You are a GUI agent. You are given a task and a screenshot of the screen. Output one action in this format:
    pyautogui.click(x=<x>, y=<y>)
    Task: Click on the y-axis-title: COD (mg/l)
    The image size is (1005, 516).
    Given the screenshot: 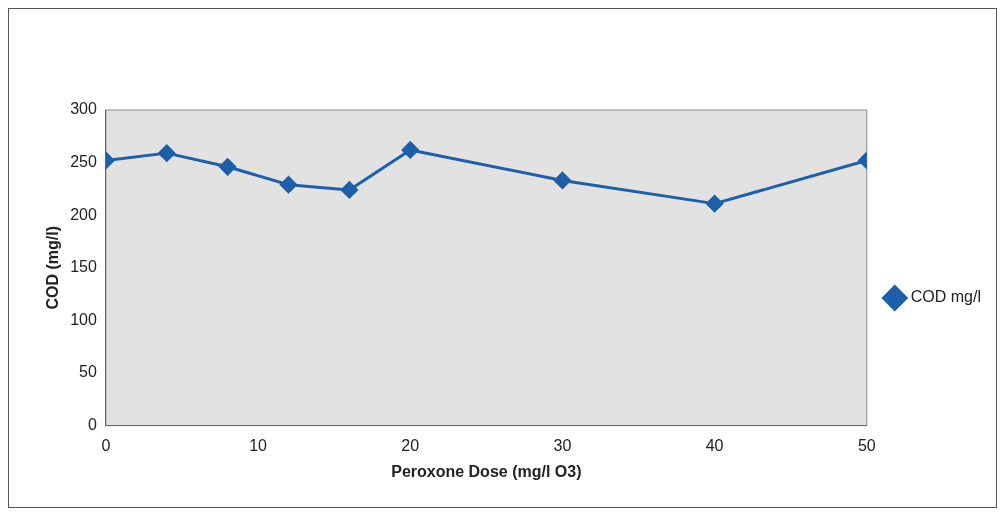 What is the action you would take?
    pyautogui.click(x=53, y=268)
    